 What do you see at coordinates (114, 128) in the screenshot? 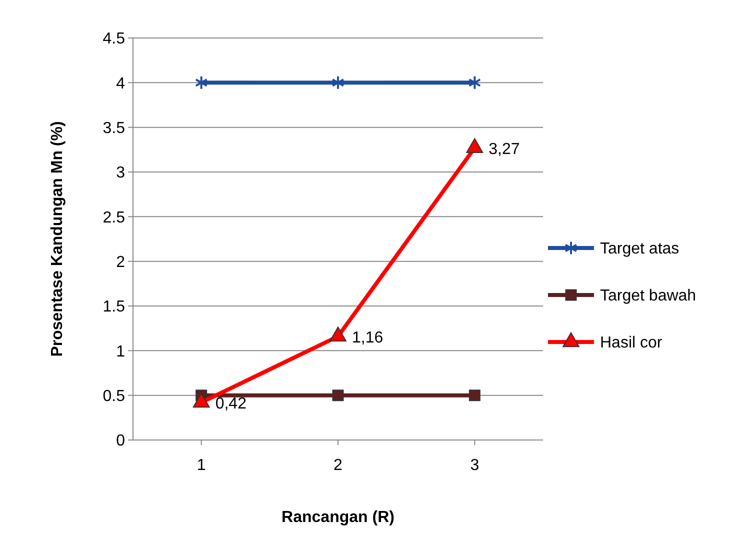
I see `y-tick-label: 3.5` at bounding box center [114, 128].